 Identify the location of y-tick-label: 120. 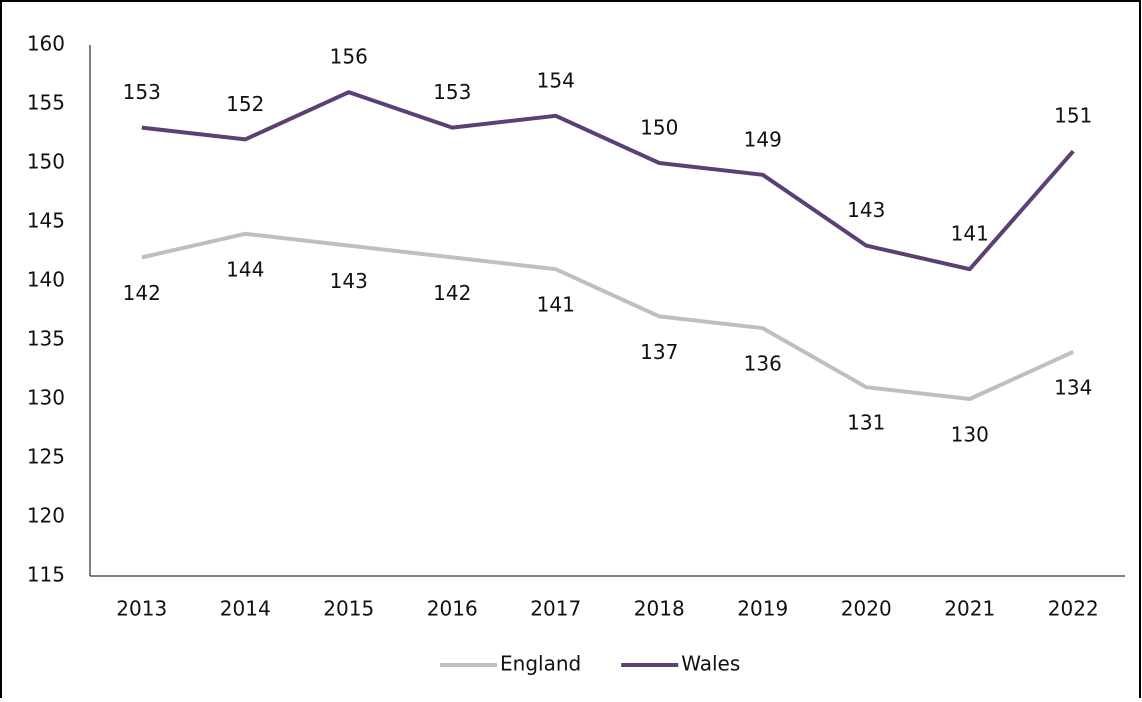
(46, 516).